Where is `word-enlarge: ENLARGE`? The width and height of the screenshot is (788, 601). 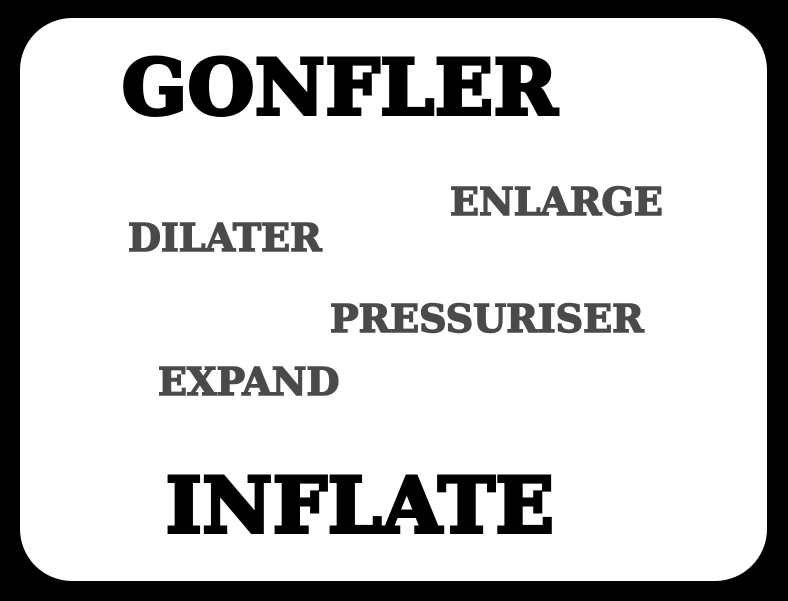
word-enlarge: ENLARGE is located at coordinates (556, 201).